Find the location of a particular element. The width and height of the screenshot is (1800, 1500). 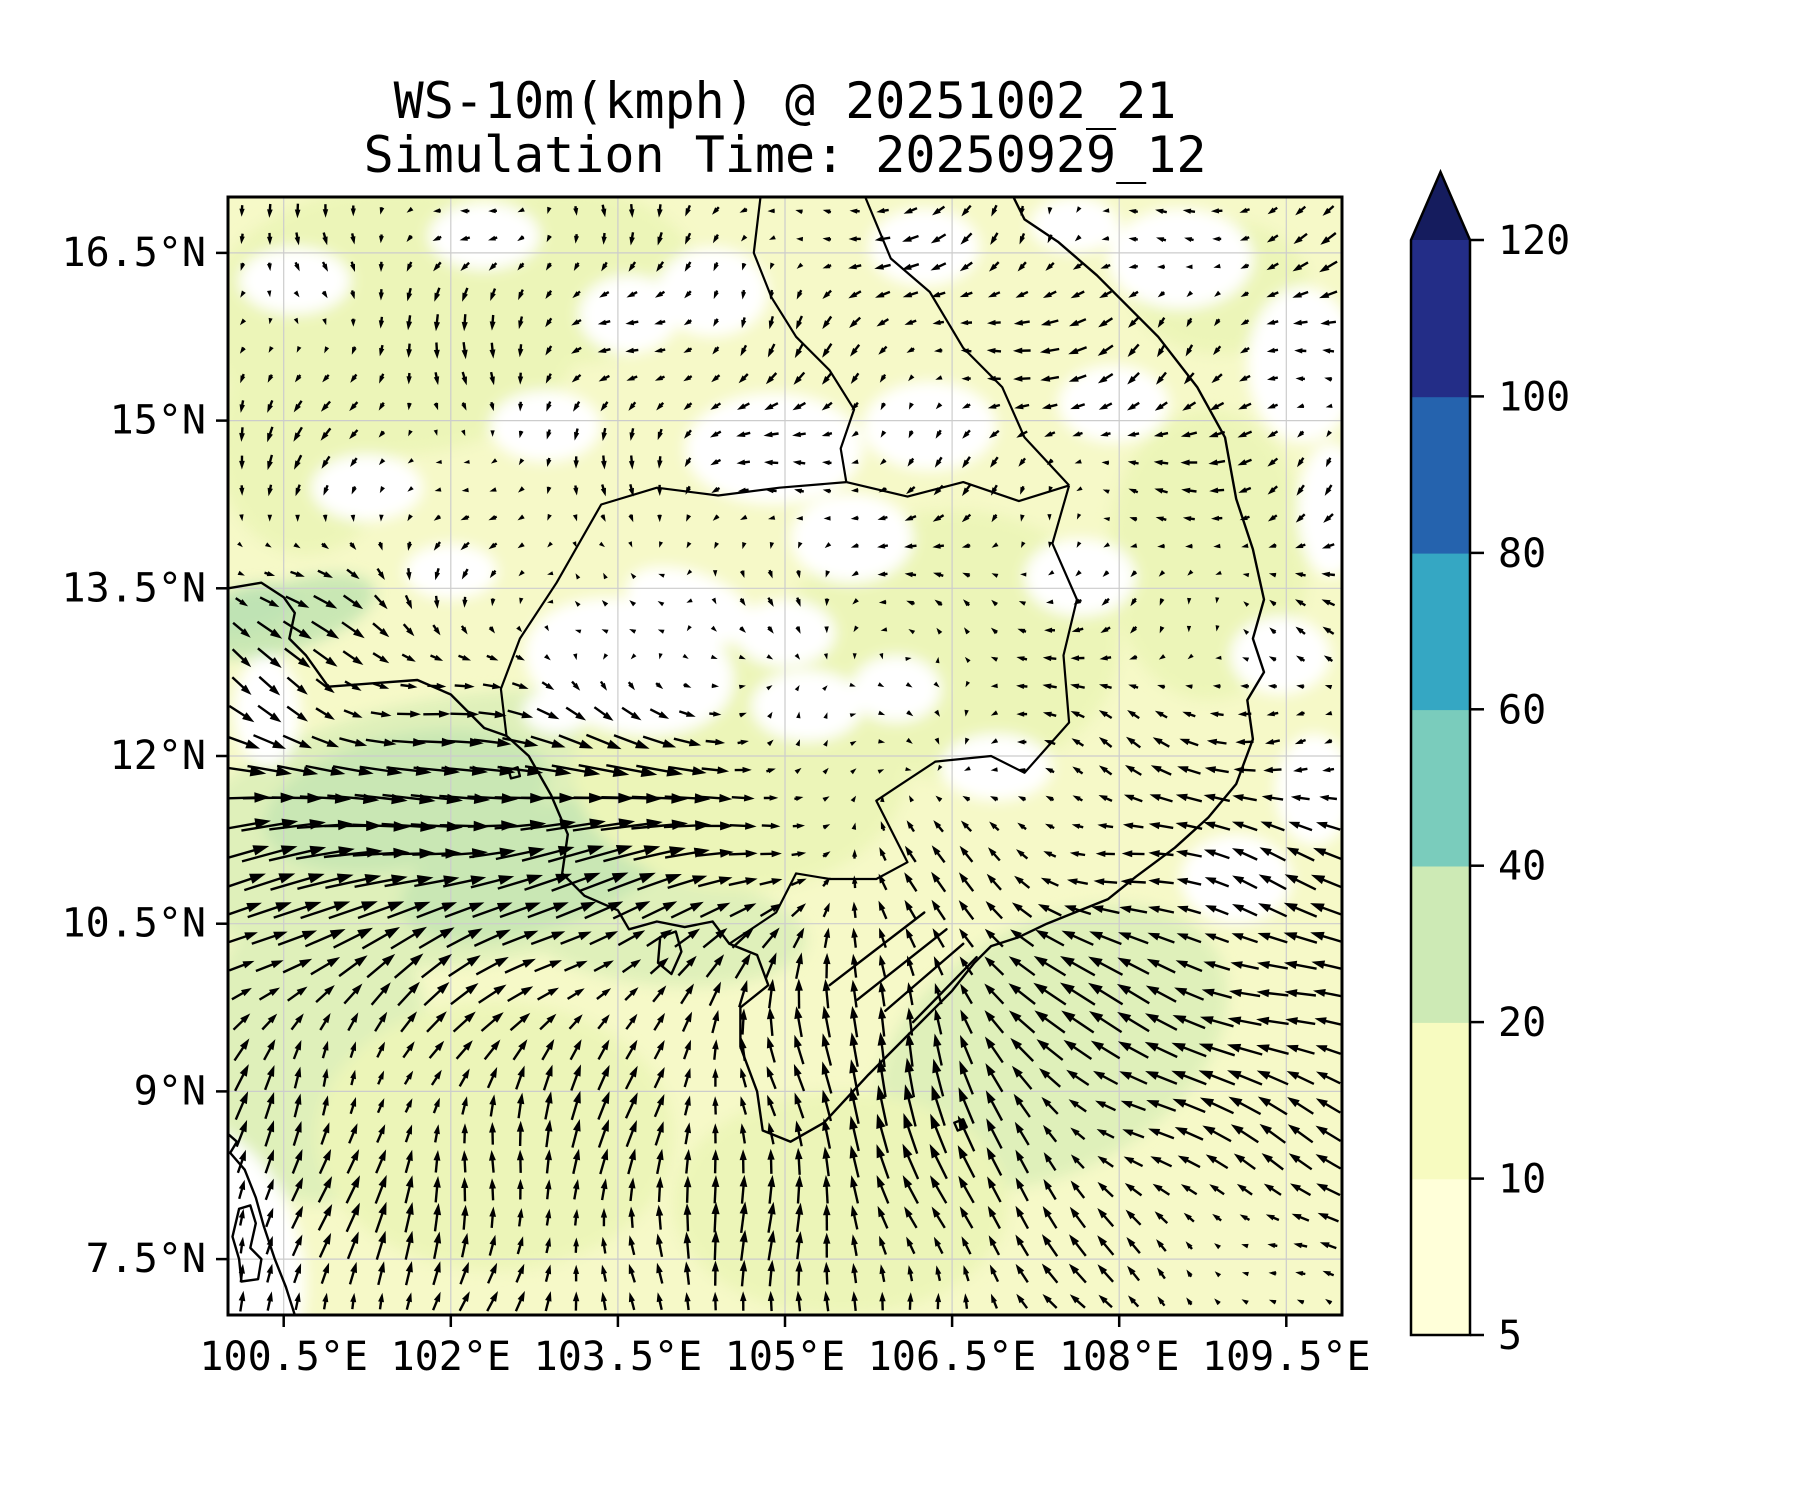

colorbar-tick-label: 80 is located at coordinates (1522, 554).